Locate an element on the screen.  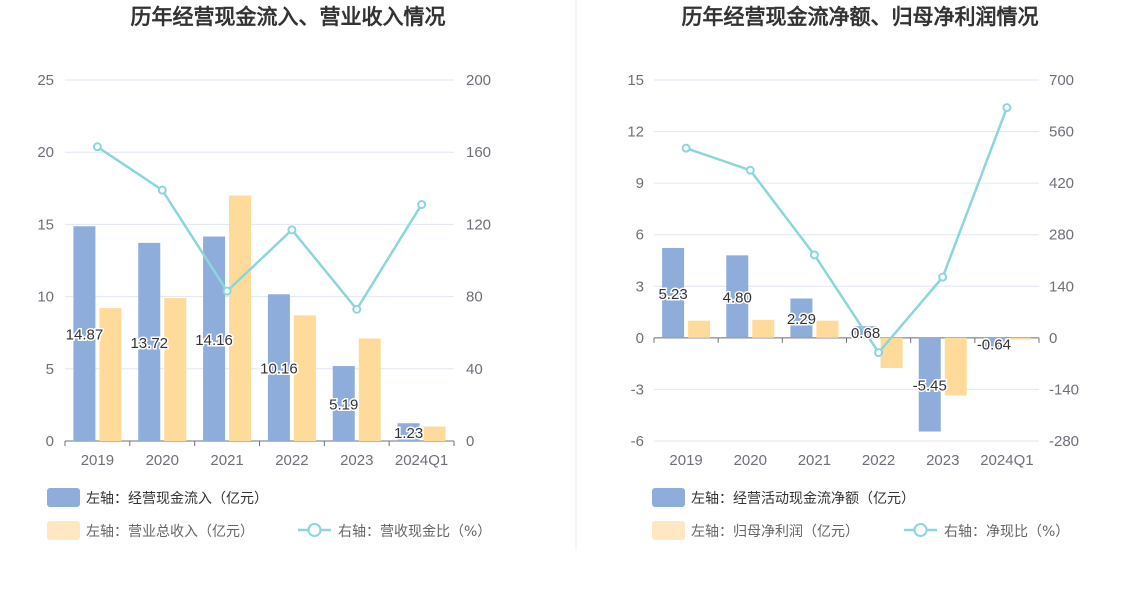
legend-label: 左轴：营业总收入（亿元） is located at coordinates (170, 532).